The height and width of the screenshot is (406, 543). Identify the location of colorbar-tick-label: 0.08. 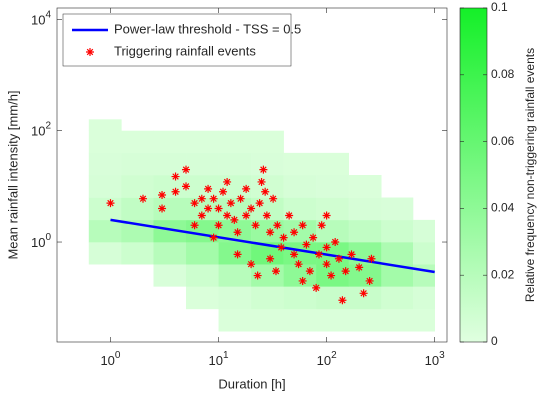
(503, 74).